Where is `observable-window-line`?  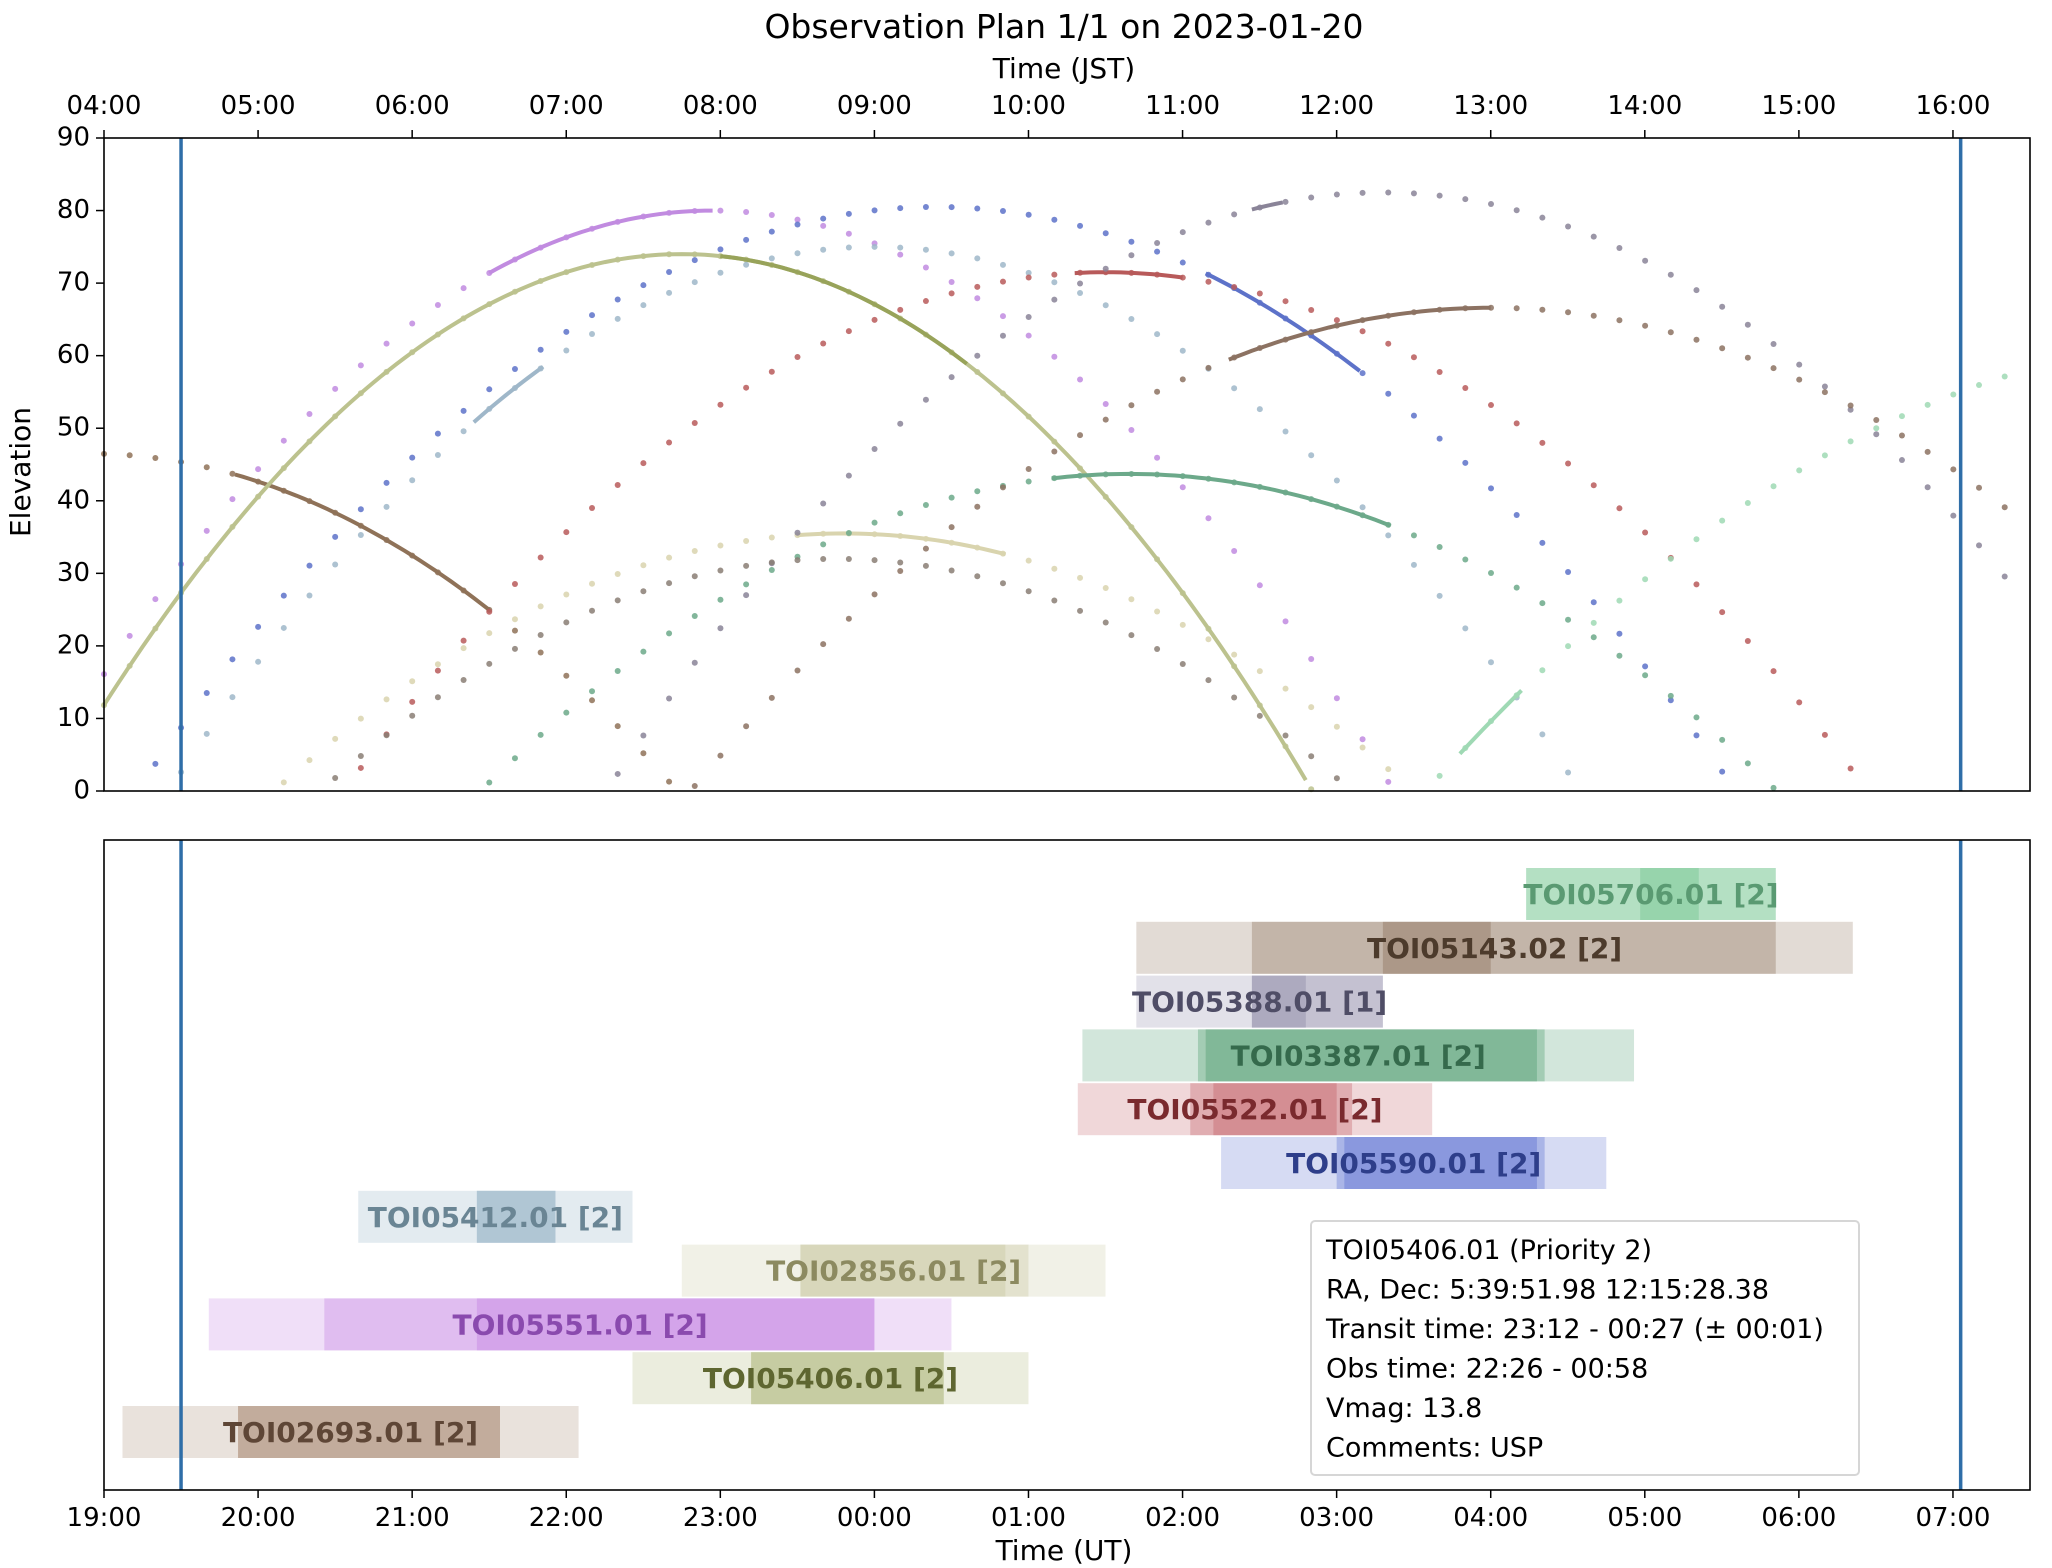 observable-window-line is located at coordinates (1128, 275).